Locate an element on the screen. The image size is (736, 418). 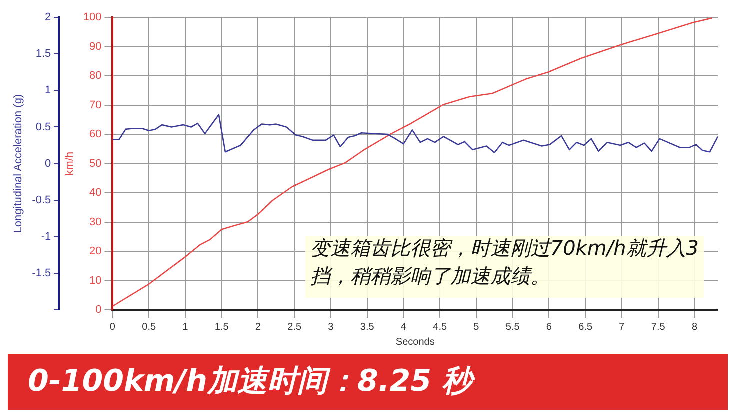
y2-tick-label: 90 is located at coordinates (95, 46).